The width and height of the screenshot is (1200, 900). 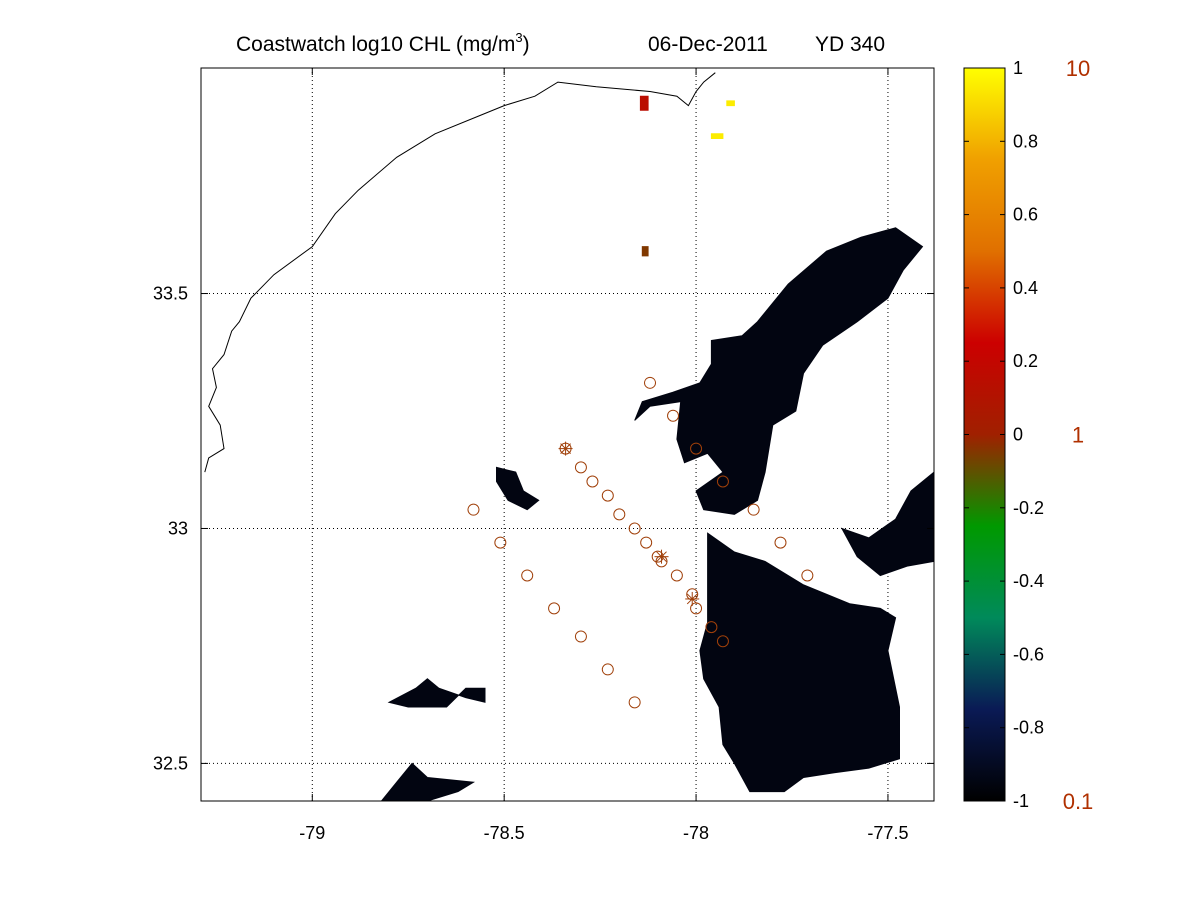 What do you see at coordinates (984, 434) in the screenshot?
I see `colorbar` at bounding box center [984, 434].